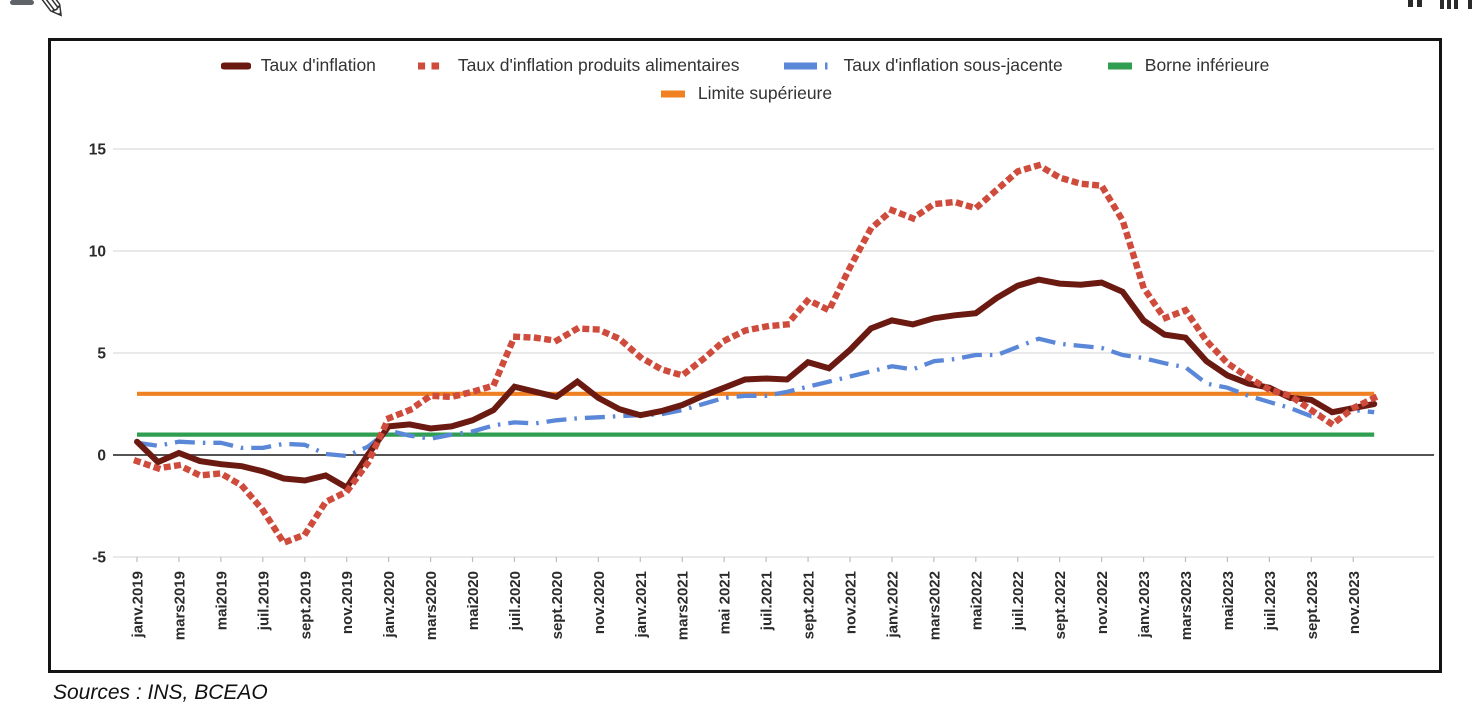 This screenshot has height=725, width=1476. What do you see at coordinates (976, 600) in the screenshot?
I see `x-tick-label: mai2022` at bounding box center [976, 600].